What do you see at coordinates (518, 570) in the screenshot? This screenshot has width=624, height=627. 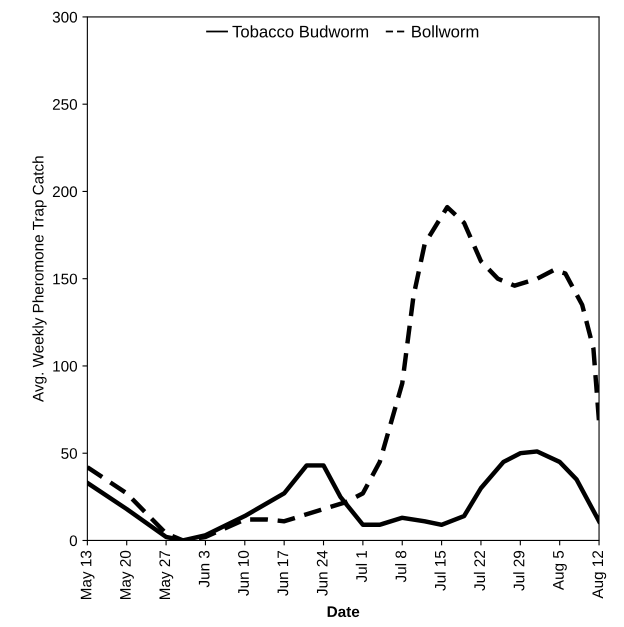 I see `x-tick-label: Jul 29` at bounding box center [518, 570].